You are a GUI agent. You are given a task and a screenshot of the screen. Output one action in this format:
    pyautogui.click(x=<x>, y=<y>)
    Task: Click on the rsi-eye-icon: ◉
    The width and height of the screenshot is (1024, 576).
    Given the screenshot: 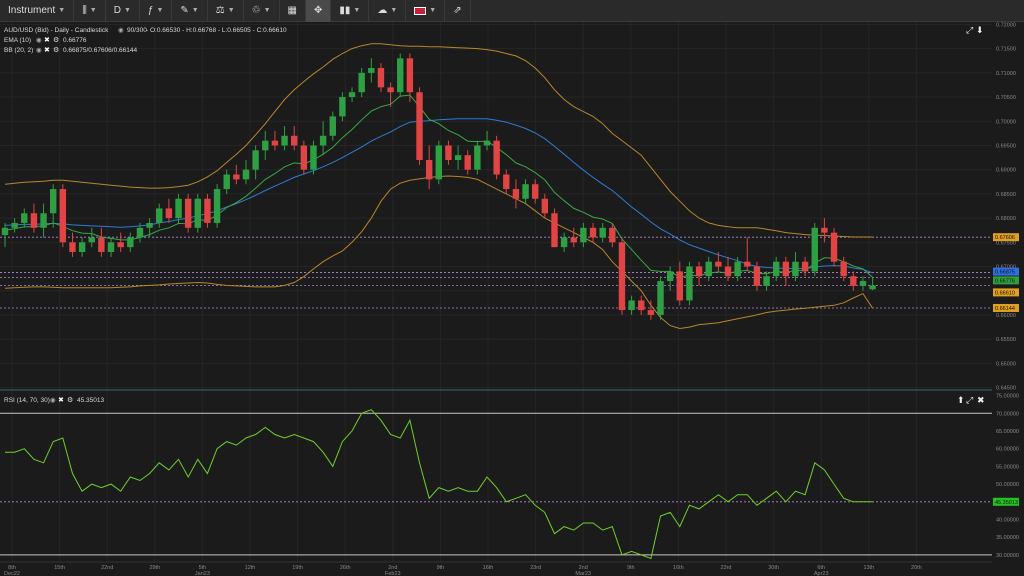 What is the action you would take?
    pyautogui.click(x=53, y=400)
    